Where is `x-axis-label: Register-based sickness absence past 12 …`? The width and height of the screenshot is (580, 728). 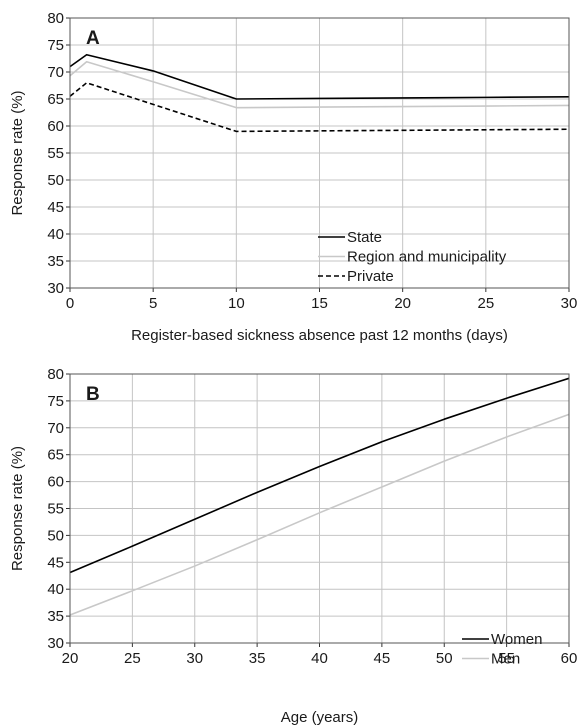
x-axis-label: Register-based sickness absence past 12 … is located at coordinates (319, 335).